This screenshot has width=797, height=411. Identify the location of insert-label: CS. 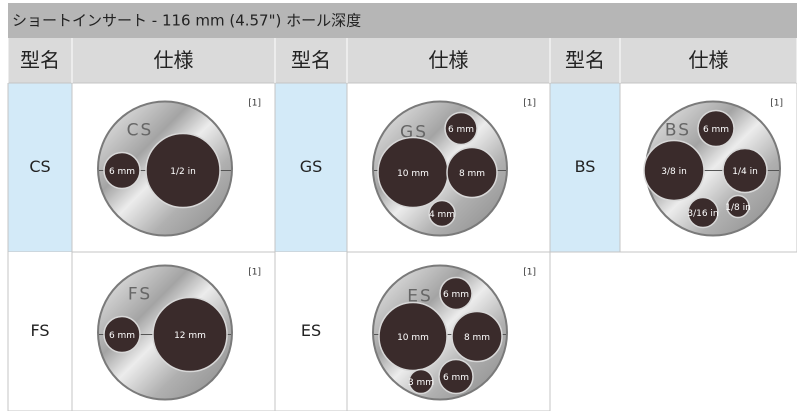
(140, 131).